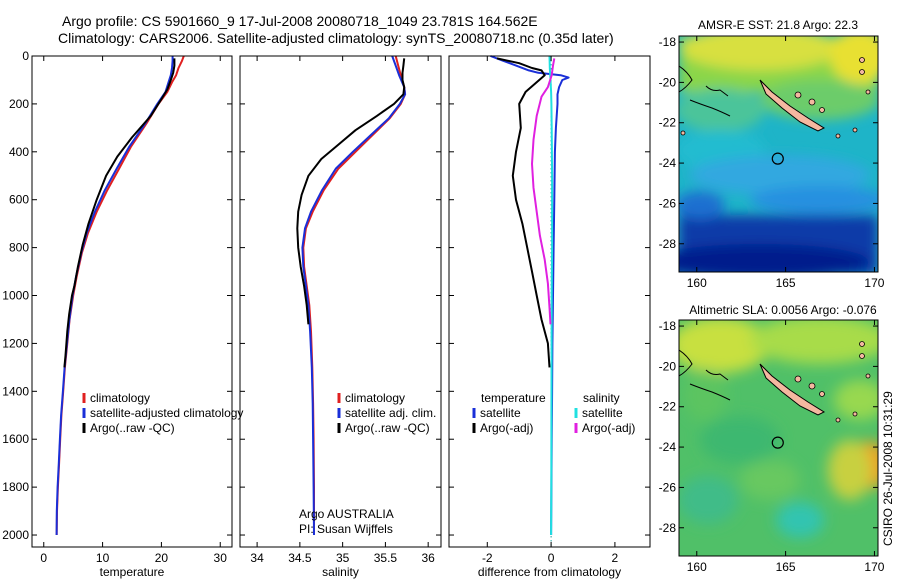  What do you see at coordinates (19, 152) in the screenshot?
I see `y-tick-label: 400` at bounding box center [19, 152].